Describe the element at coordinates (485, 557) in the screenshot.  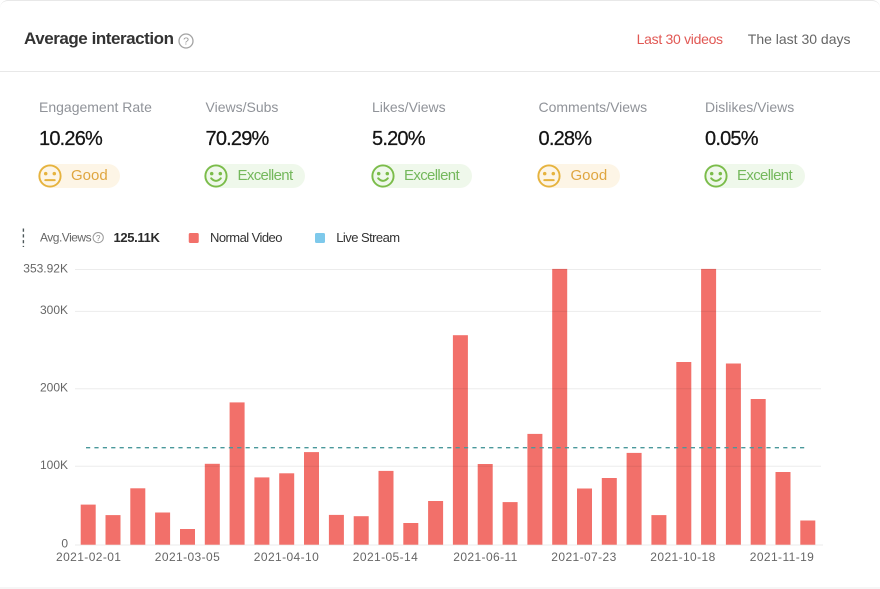
I see `svg-text: 2021-06-11` at that location.